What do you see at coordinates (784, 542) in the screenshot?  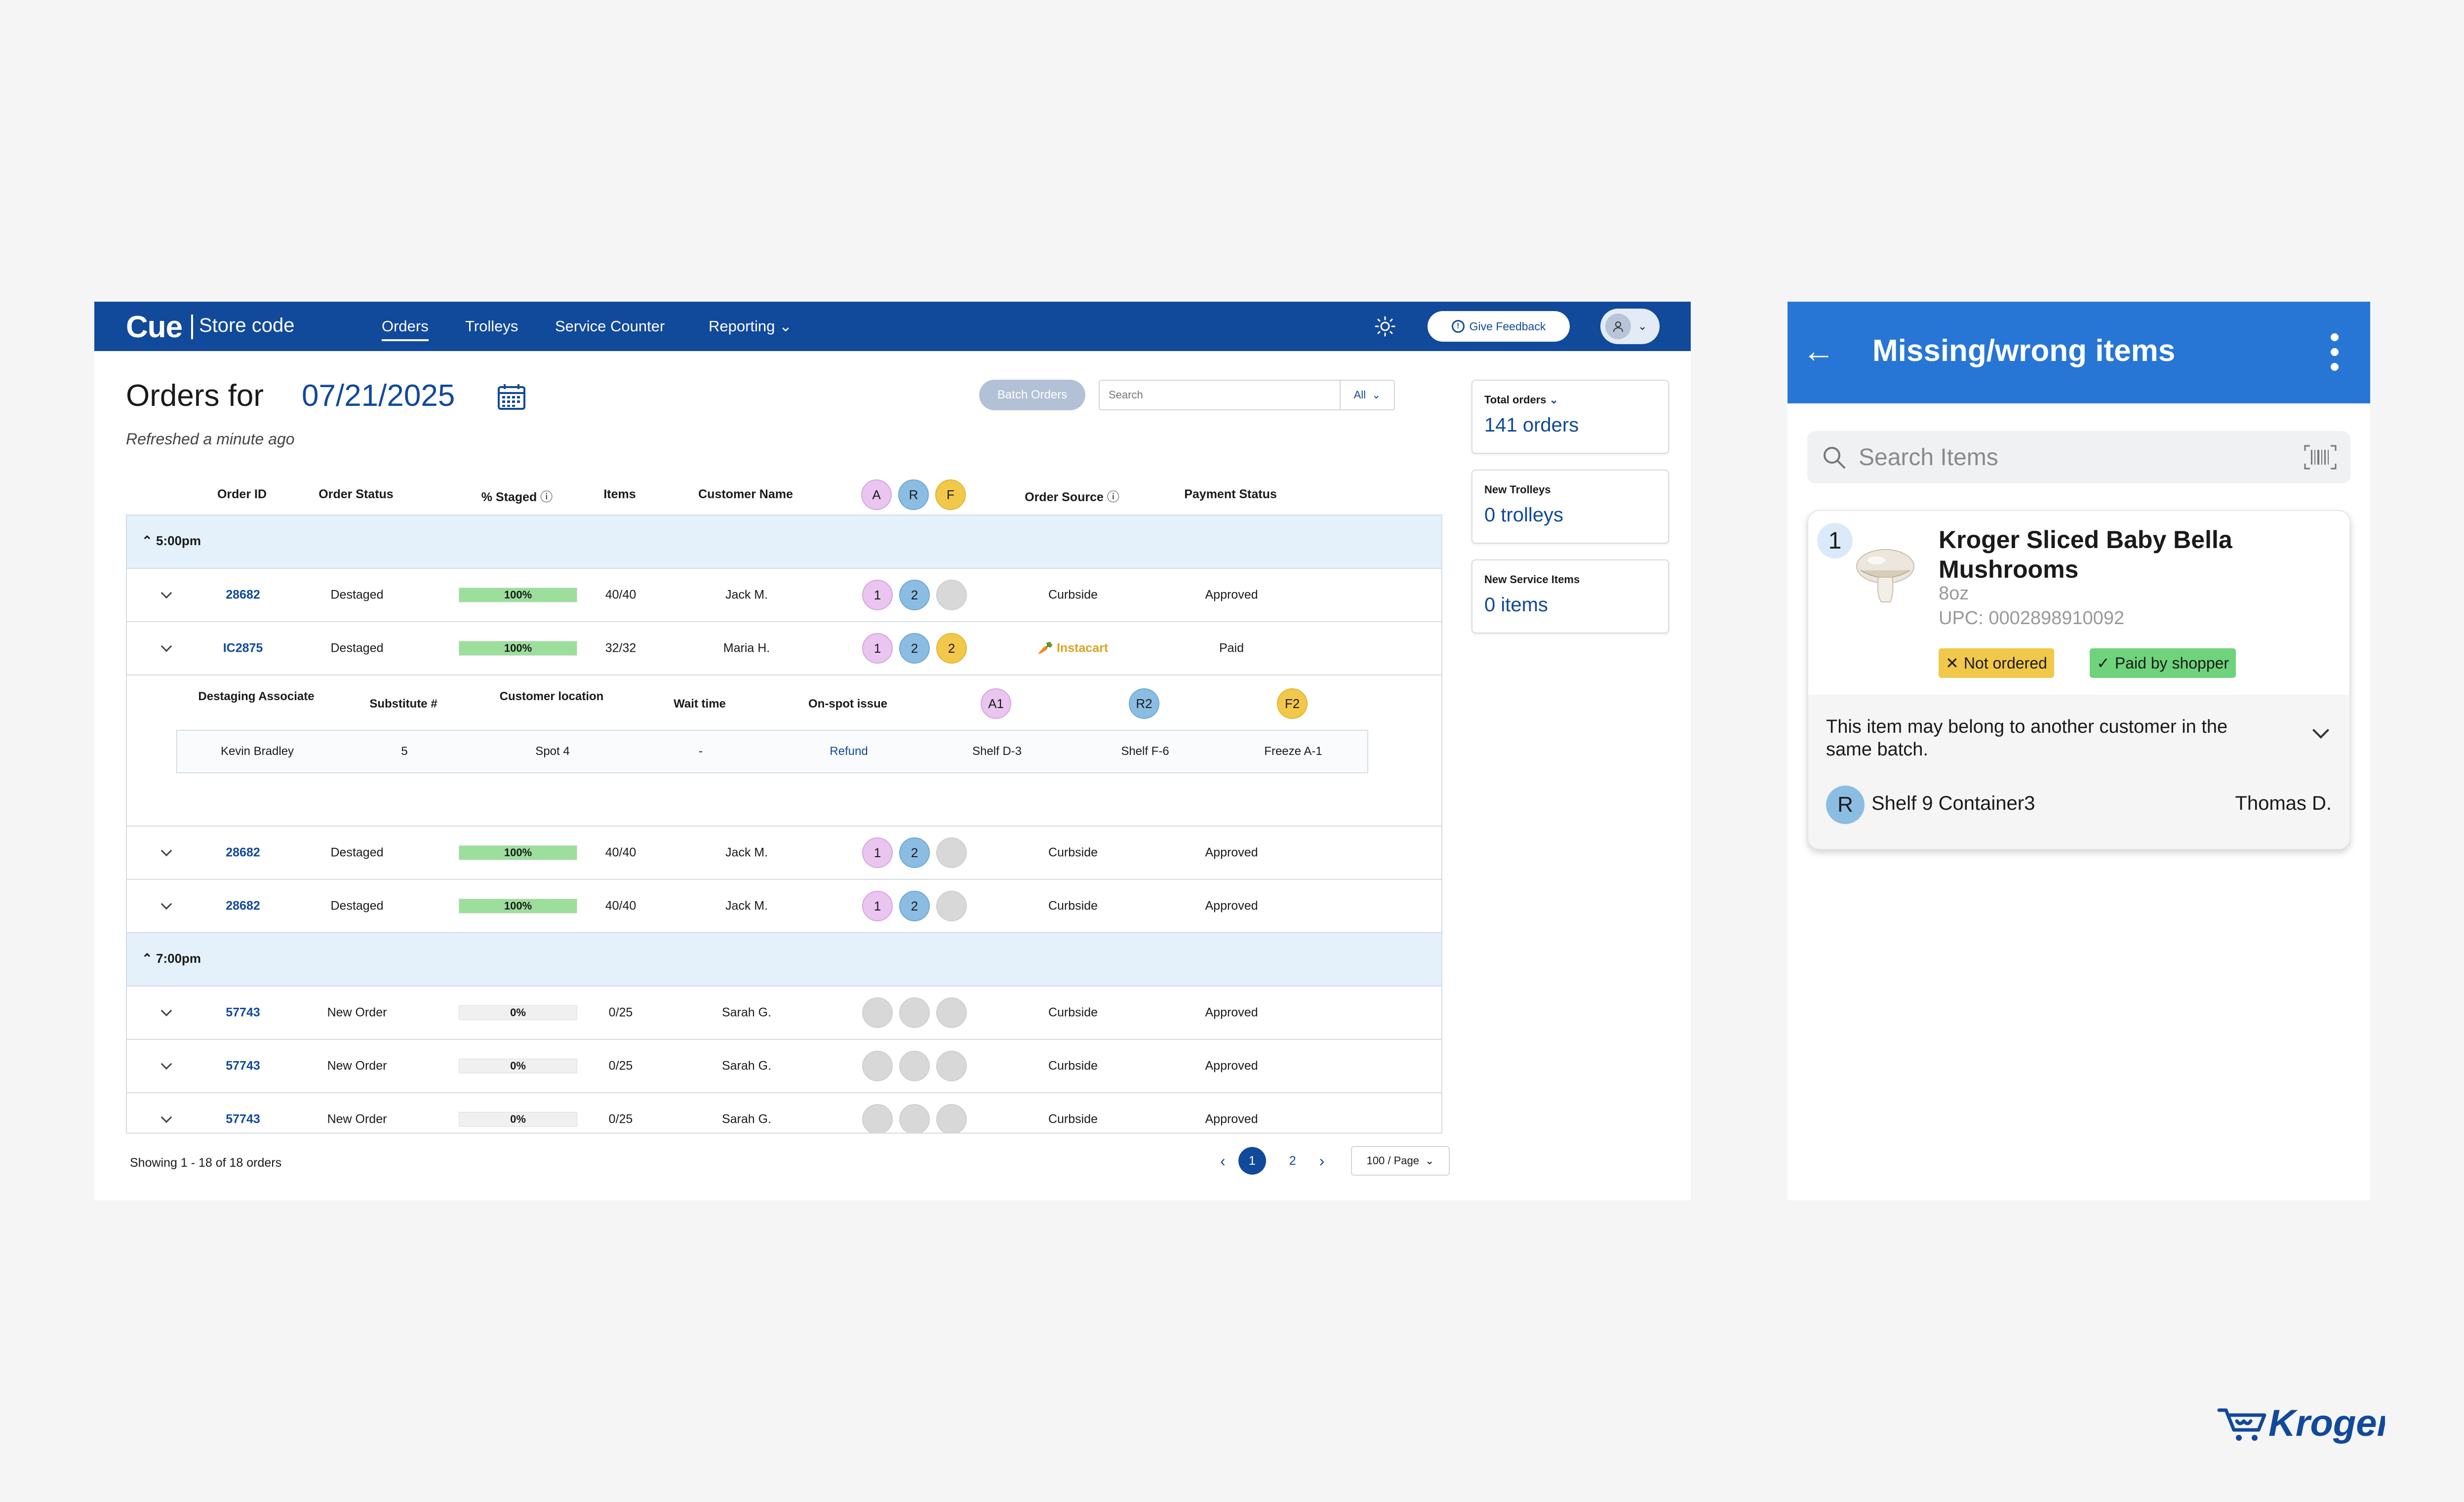 I see `group-row: ⌃ 5:00pm` at bounding box center [784, 542].